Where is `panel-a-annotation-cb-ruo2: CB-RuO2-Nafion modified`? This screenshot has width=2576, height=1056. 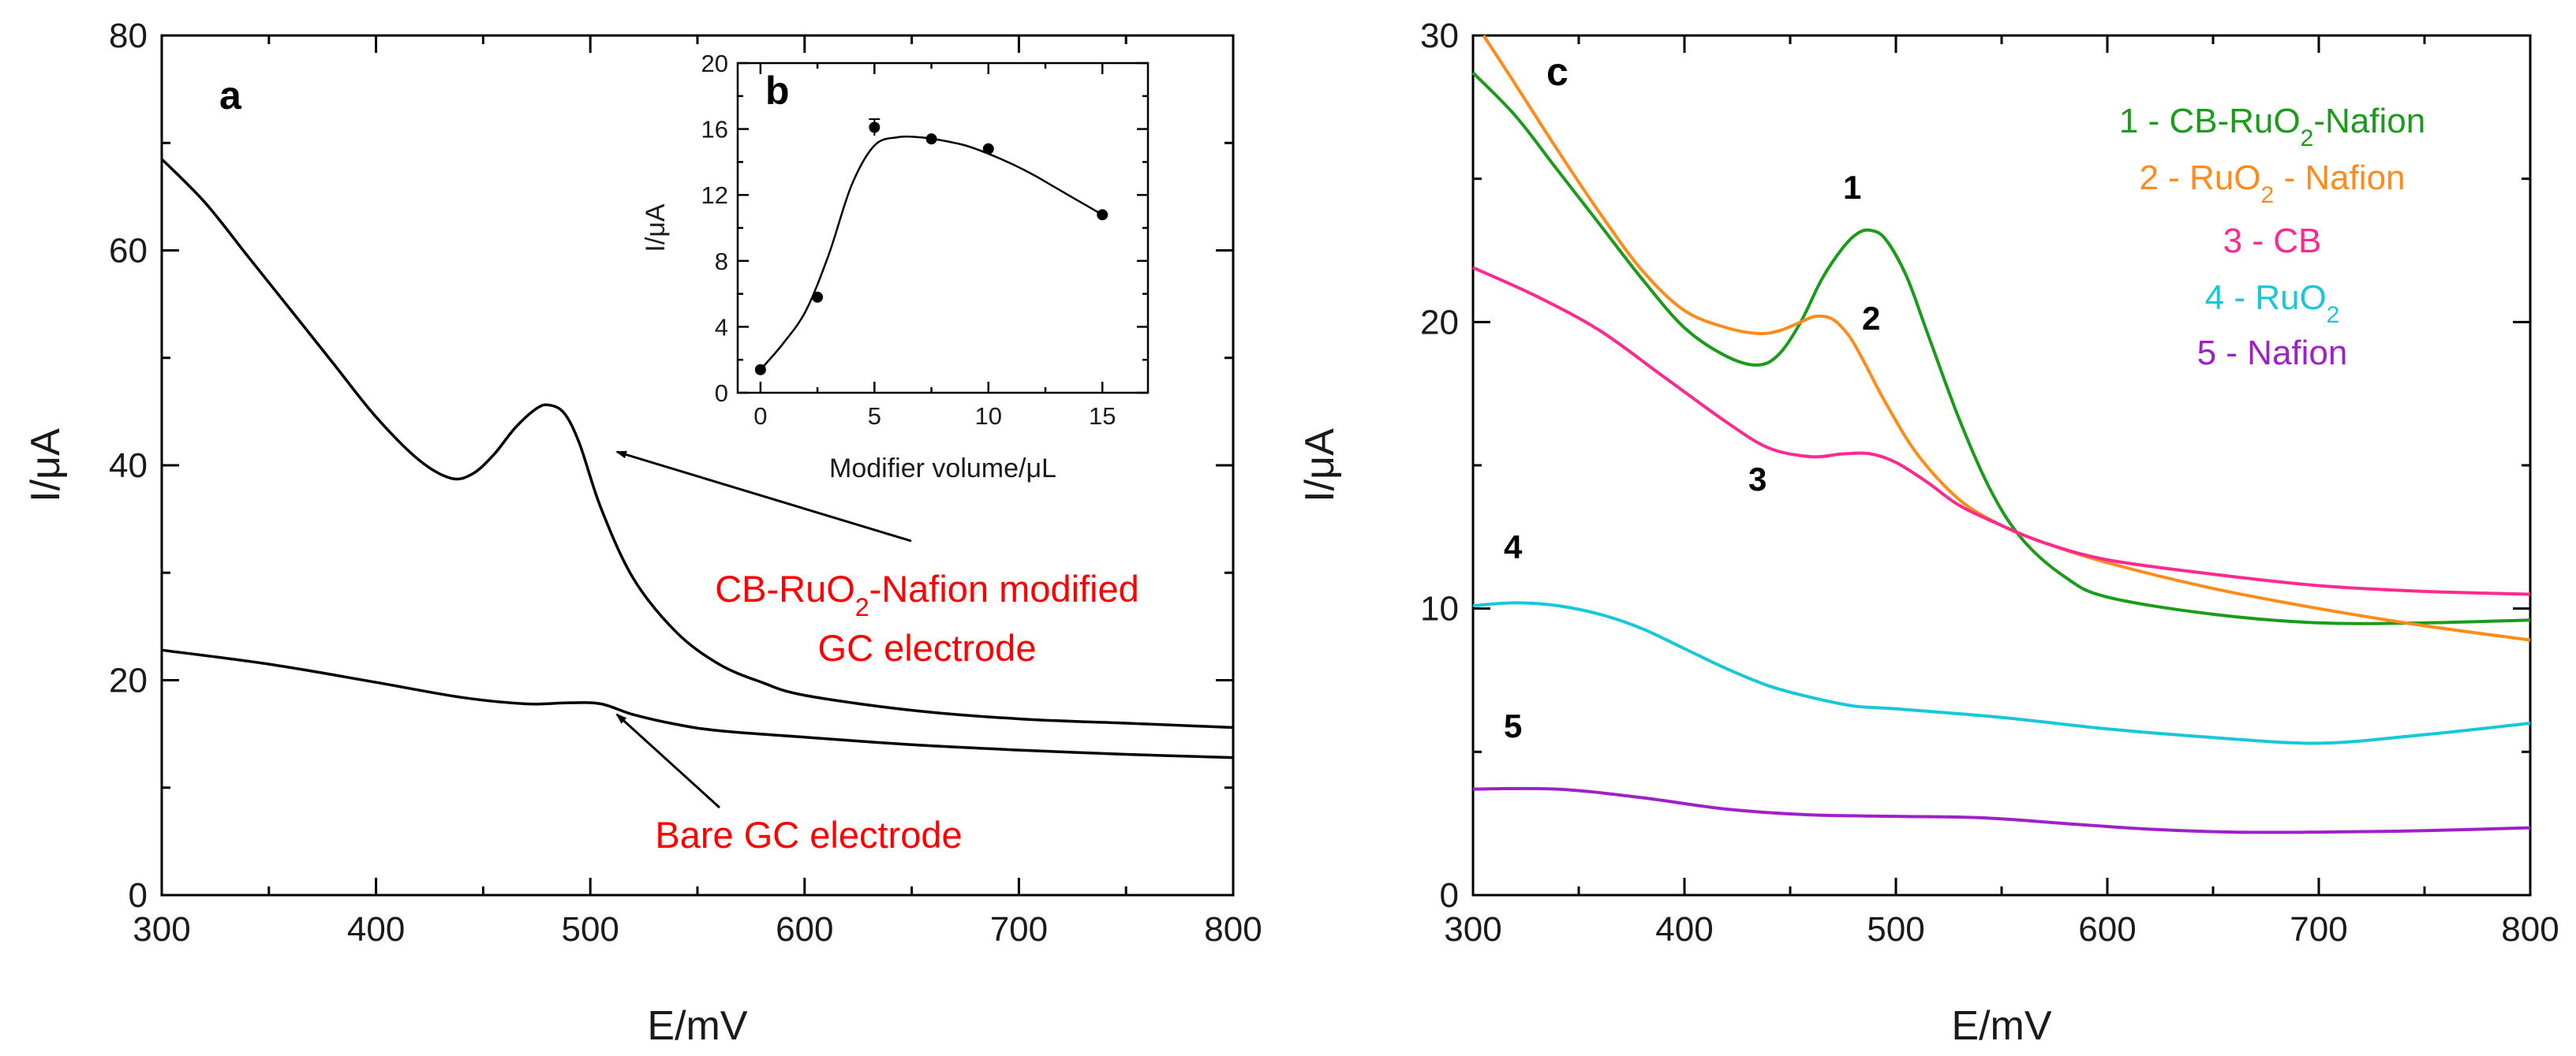 panel-a-annotation-cb-ruo2: CB-RuO2-Nafion modified is located at coordinates (927, 594).